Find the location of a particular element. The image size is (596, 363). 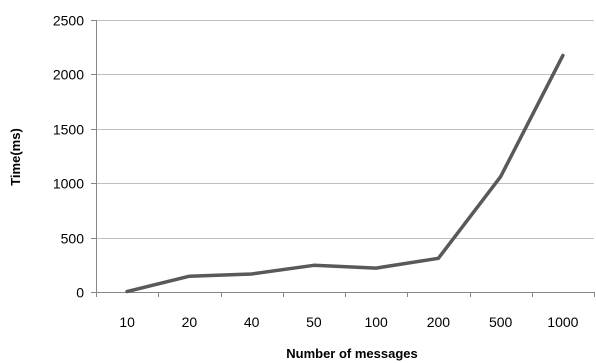

y-tick-label-1500: 1500 is located at coordinates (68, 130).